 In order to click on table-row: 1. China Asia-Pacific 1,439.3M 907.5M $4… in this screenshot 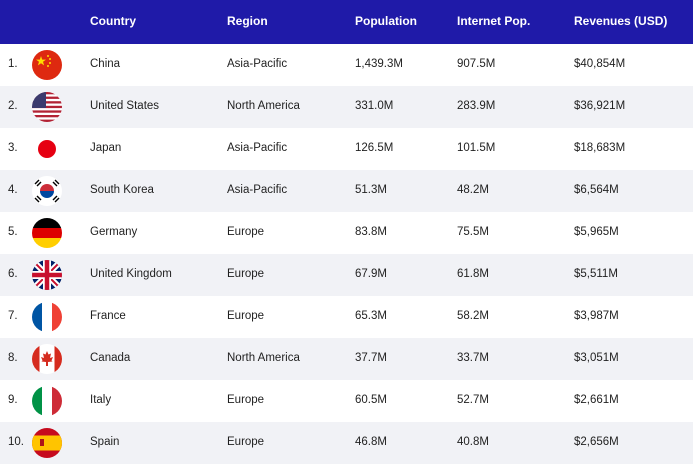, I will do `click(346, 65)`.